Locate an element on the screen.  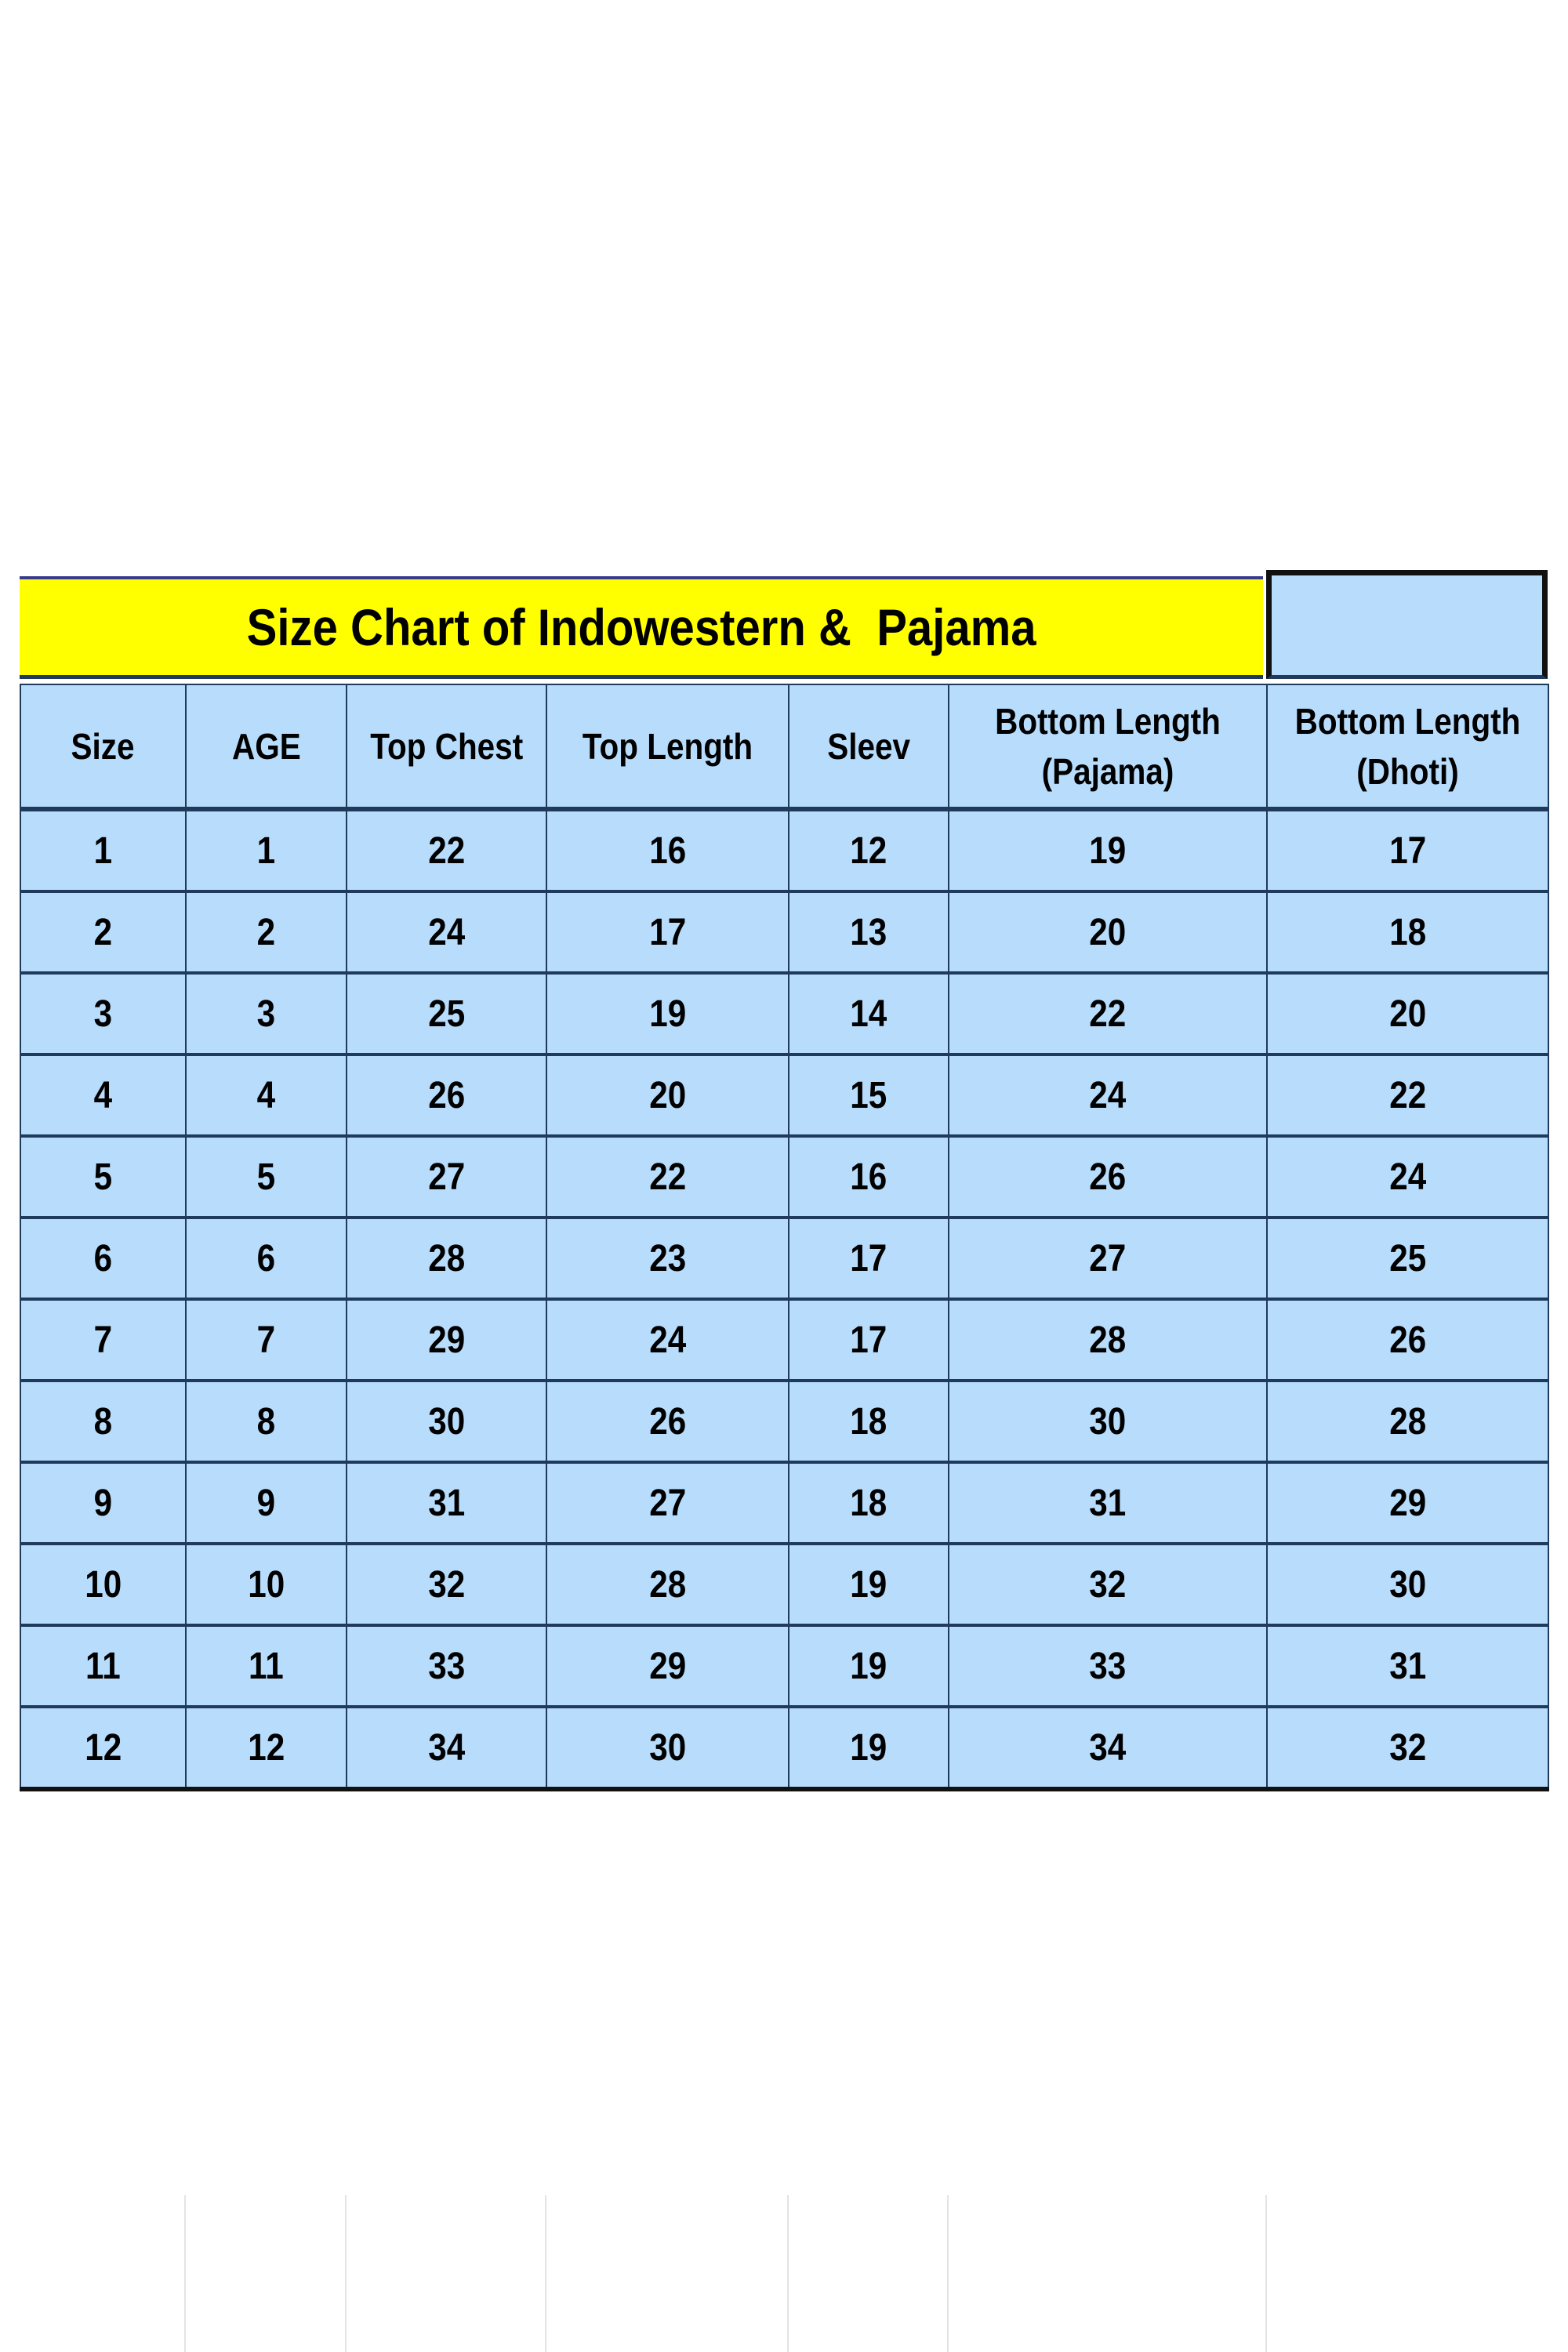
cell-value: 1 is located at coordinates (266, 850).